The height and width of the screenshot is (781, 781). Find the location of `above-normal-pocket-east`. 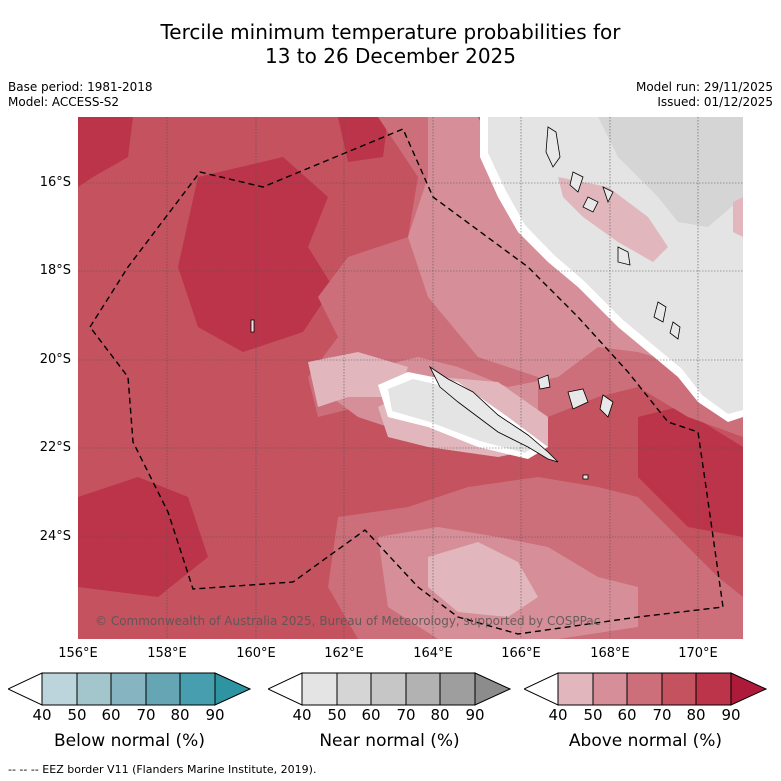

above-normal-pocket-east is located at coordinates (738, 217).